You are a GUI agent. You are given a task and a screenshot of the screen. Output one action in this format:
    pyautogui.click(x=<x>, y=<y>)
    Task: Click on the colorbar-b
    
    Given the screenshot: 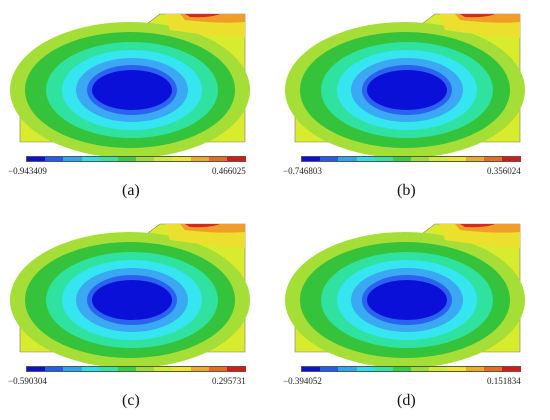 What is the action you would take?
    pyautogui.click(x=411, y=159)
    